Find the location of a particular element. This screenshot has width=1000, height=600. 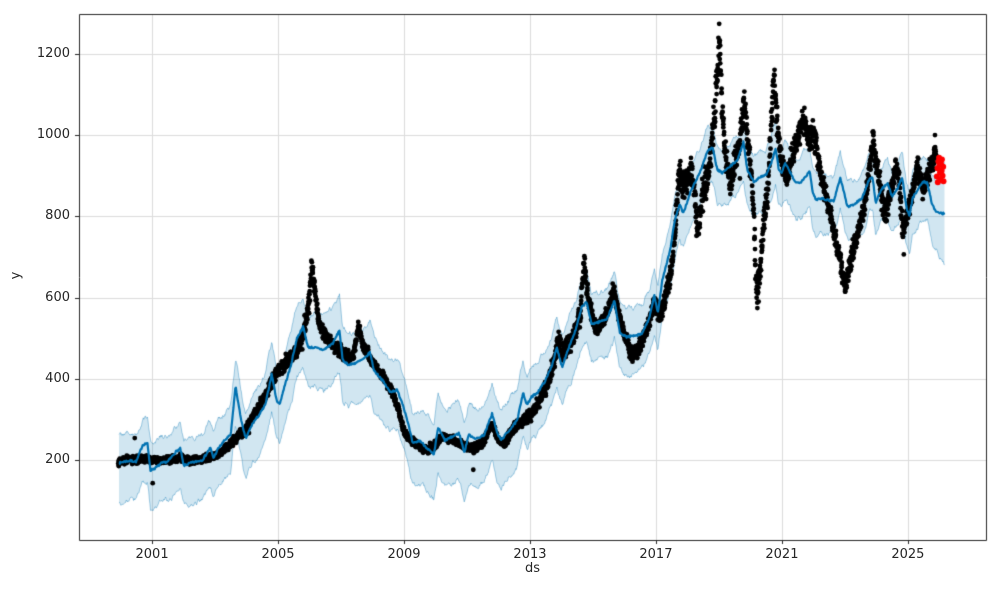

y-tick-label: 200 is located at coordinates (57, 459).